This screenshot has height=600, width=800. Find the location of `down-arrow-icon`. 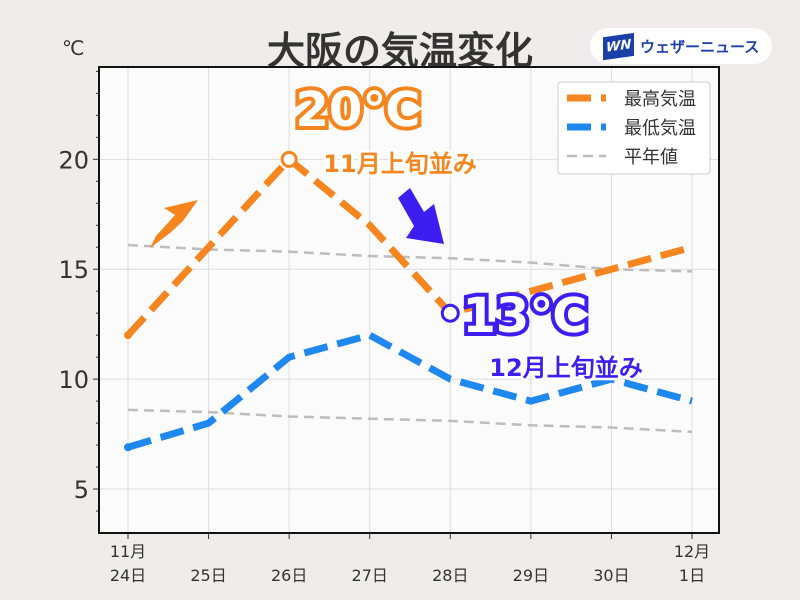

down-arrow-icon is located at coordinates (421, 216).